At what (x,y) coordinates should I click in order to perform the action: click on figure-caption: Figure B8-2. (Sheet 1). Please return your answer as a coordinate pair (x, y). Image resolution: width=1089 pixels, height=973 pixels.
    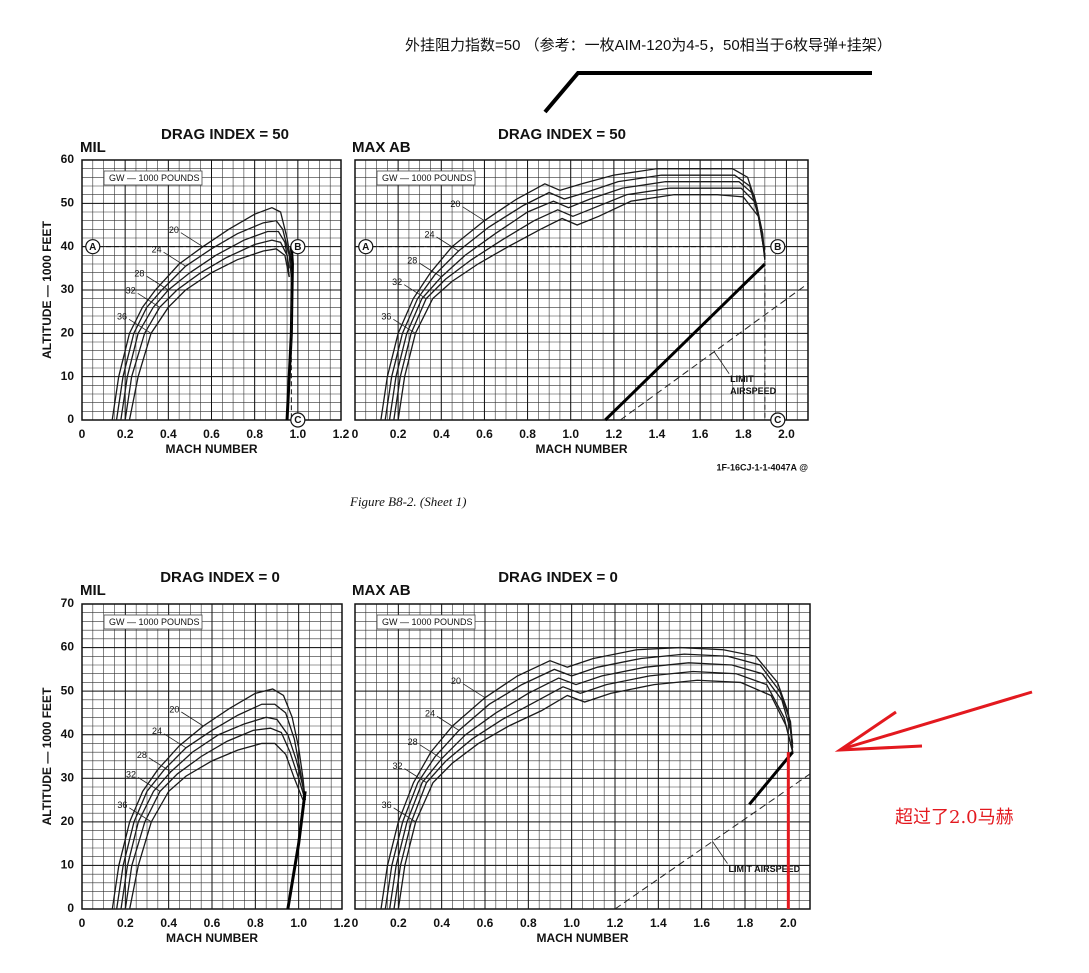
    Looking at the image, I should click on (407, 501).